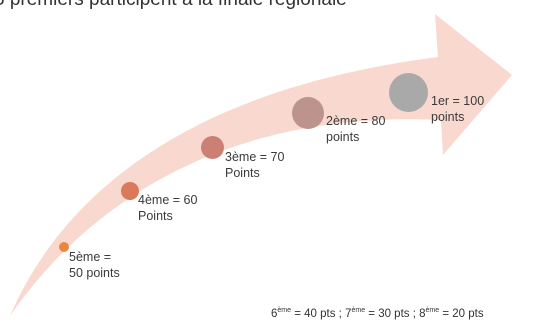 Image resolution: width=536 pixels, height=329 pixels. I want to click on rank-5-label: 5ème = 50 points, so click(94, 265).